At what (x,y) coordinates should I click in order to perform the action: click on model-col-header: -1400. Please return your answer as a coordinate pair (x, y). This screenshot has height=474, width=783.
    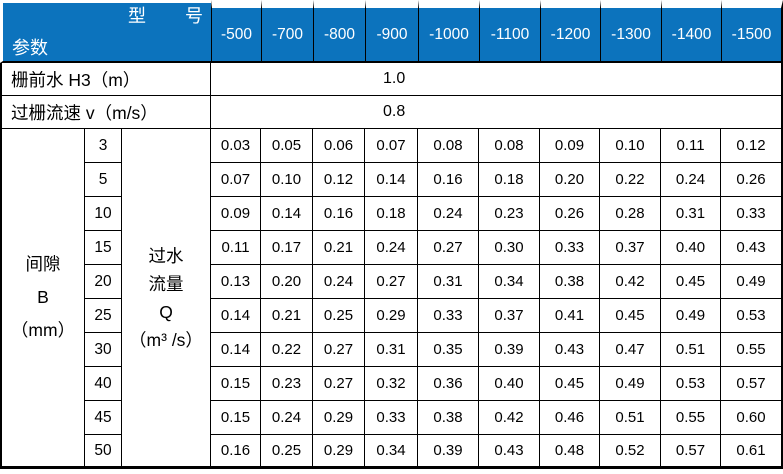
    Looking at the image, I should click on (691, 31).